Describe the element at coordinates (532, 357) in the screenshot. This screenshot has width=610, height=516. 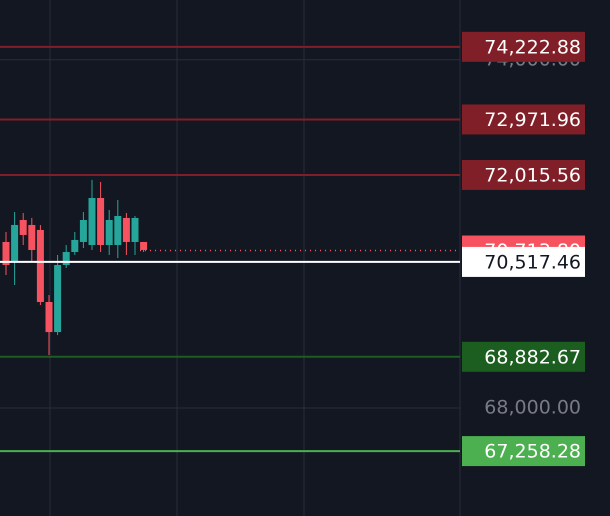
I see `price-label: 68,882.67` at that location.